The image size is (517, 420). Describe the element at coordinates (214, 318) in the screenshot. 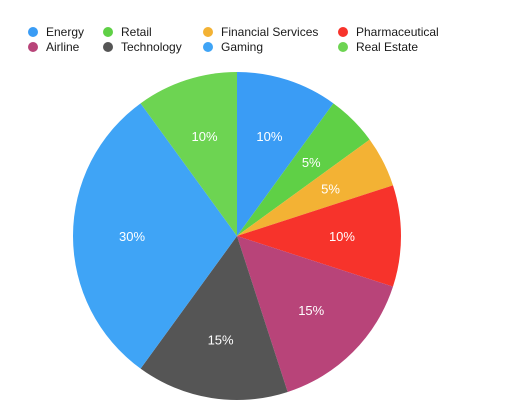

I see `pie-slice-technology` at that location.